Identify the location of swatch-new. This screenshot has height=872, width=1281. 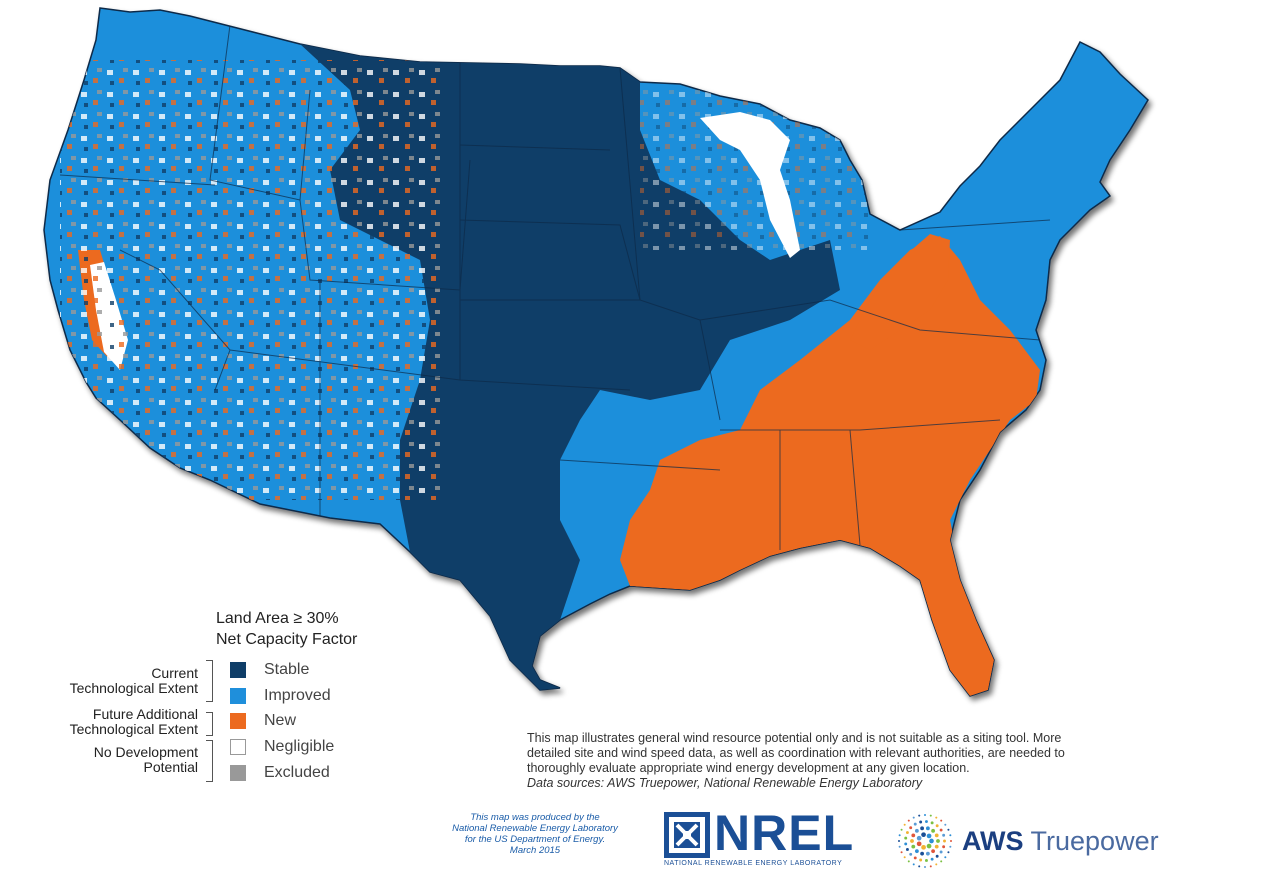
(238, 721).